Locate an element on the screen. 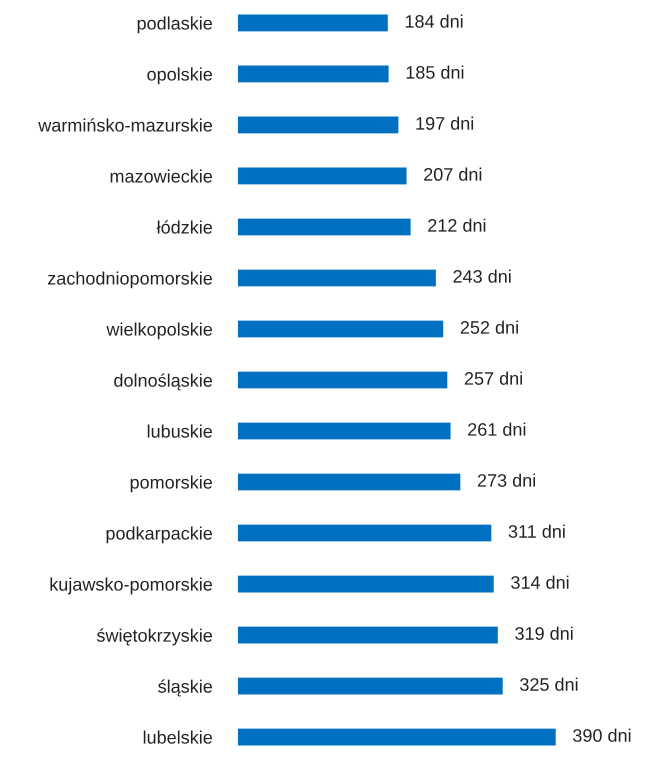  y-tick-label: zachodniopomorskie is located at coordinates (130, 279).